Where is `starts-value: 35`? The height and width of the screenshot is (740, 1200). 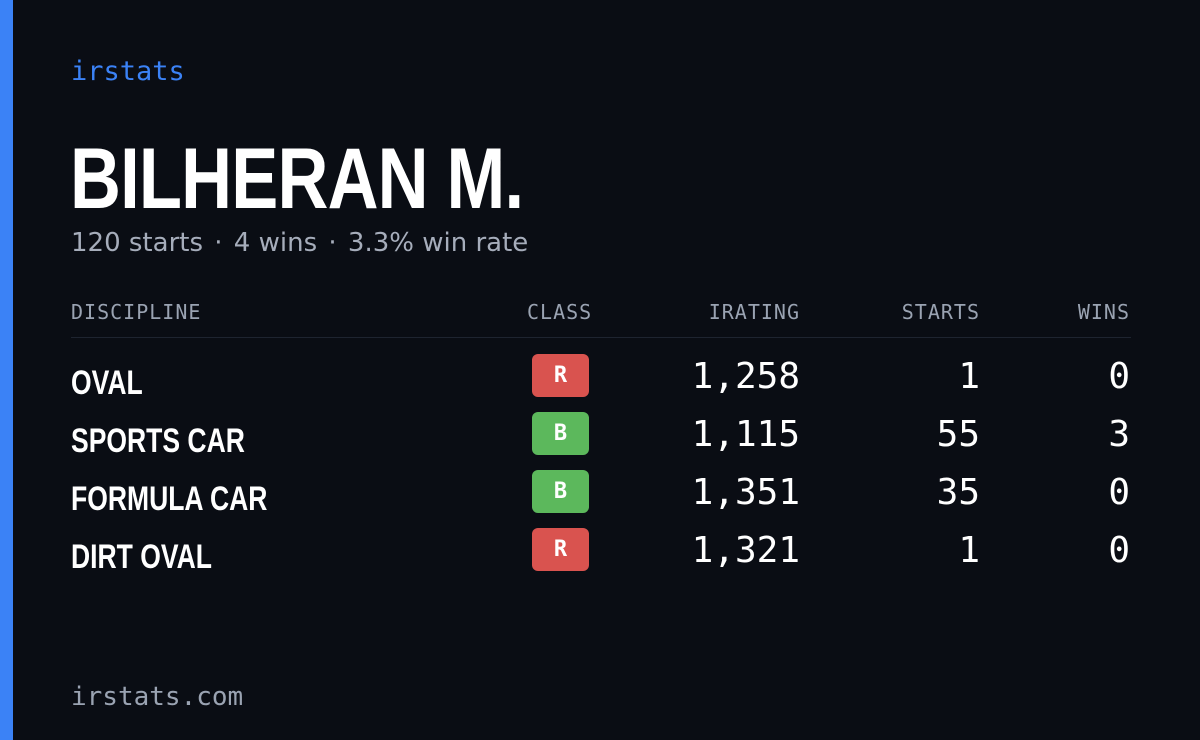 starts-value: 35 is located at coordinates (958, 492).